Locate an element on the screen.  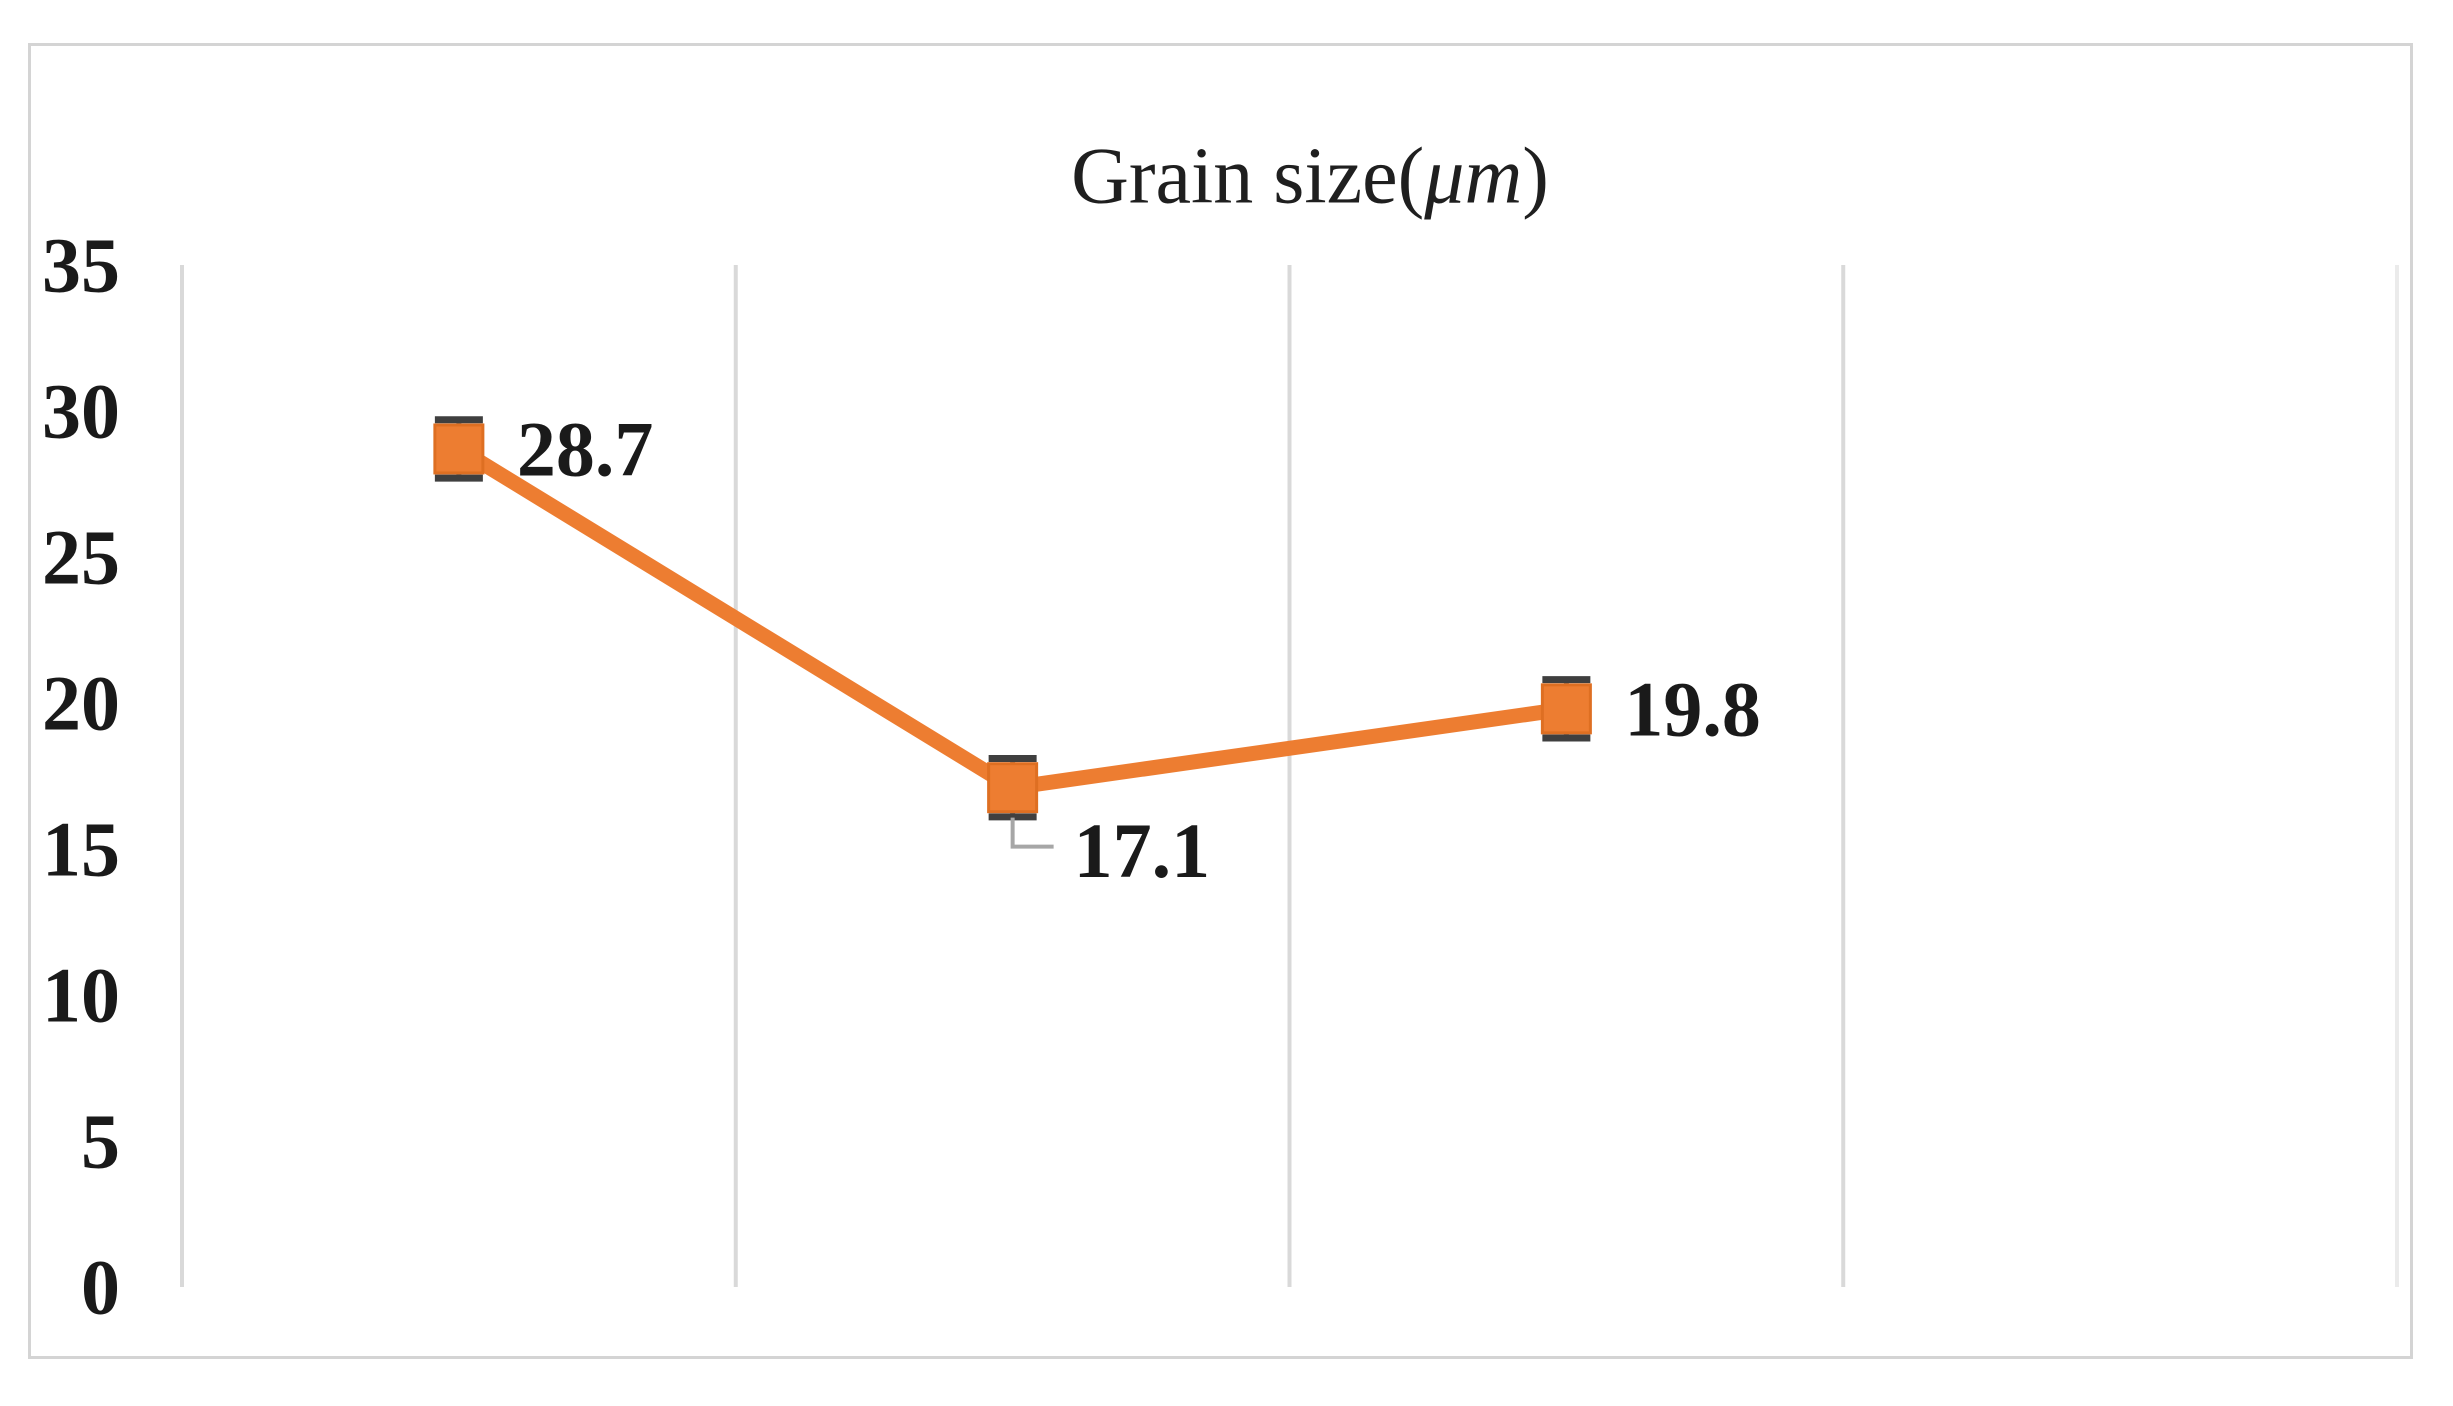
y-tick-label: 10 is located at coordinates (81, 995).